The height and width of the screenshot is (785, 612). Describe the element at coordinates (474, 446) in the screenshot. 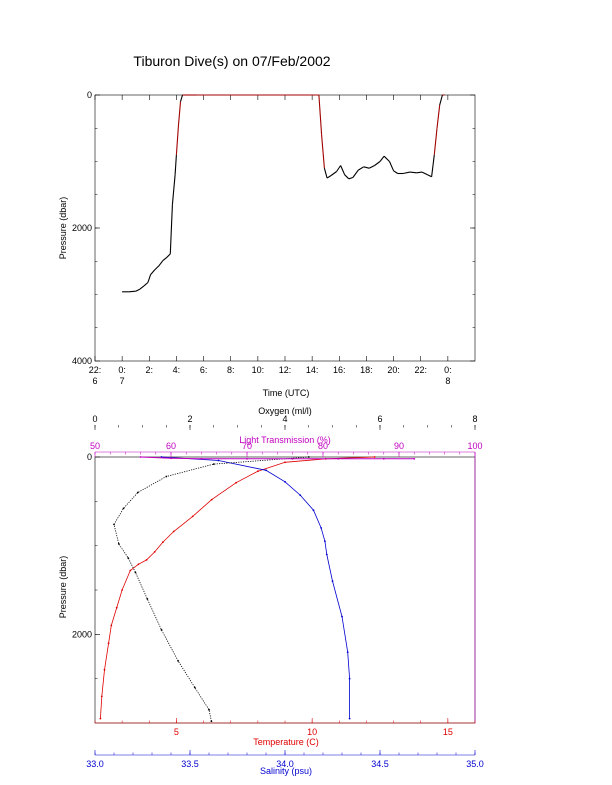

I see `light-tick-label: 100` at that location.